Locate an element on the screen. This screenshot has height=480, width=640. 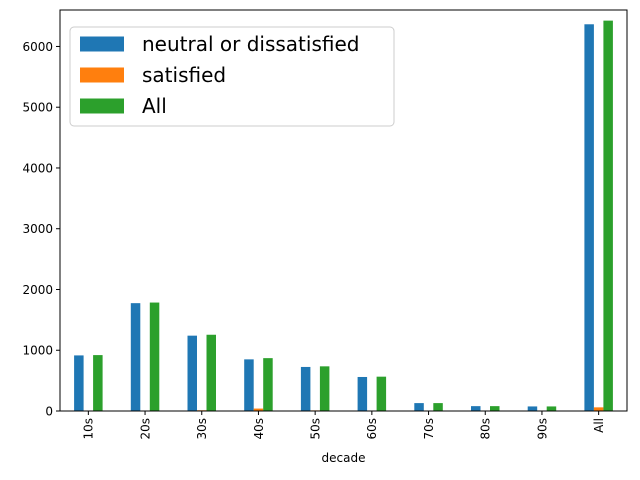
legend: neutral or dissatisfied satisfied All is located at coordinates (232, 76).